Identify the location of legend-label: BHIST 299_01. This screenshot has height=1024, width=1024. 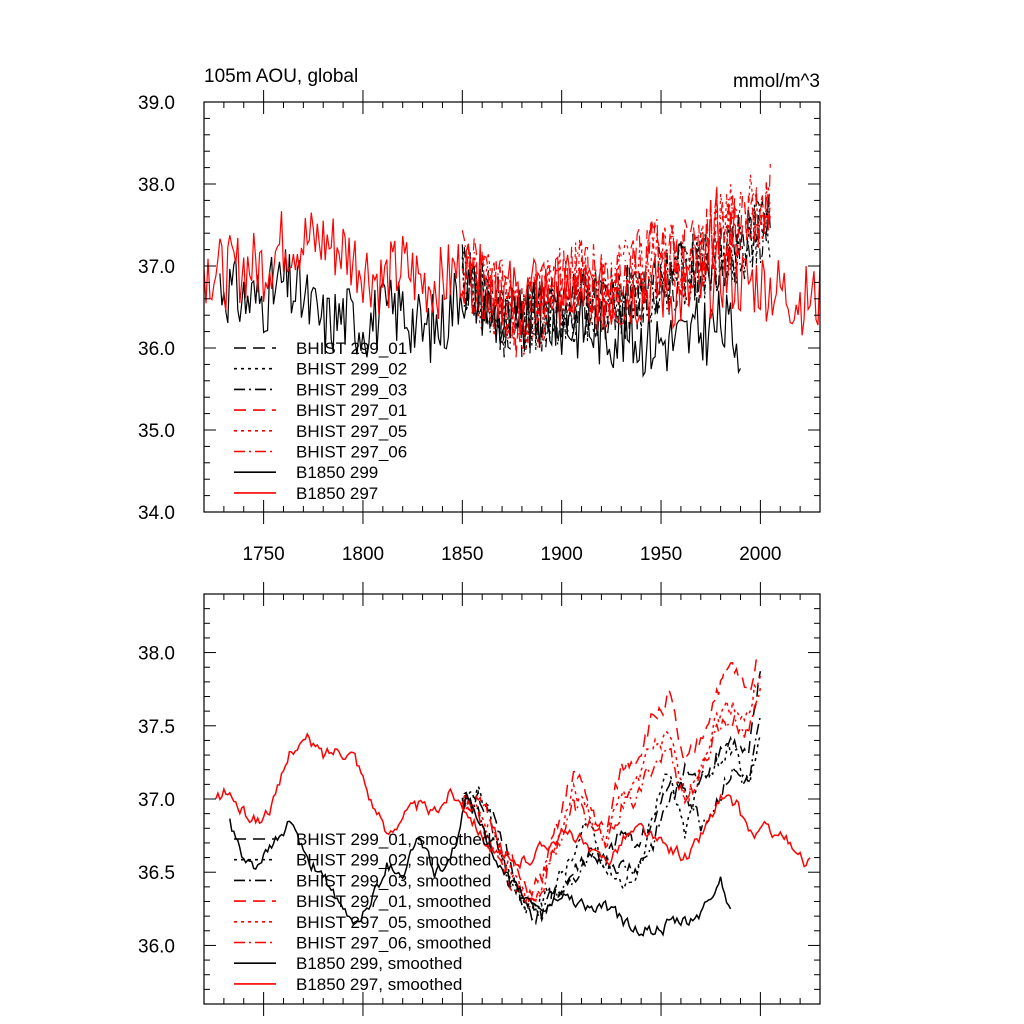
(351, 348).